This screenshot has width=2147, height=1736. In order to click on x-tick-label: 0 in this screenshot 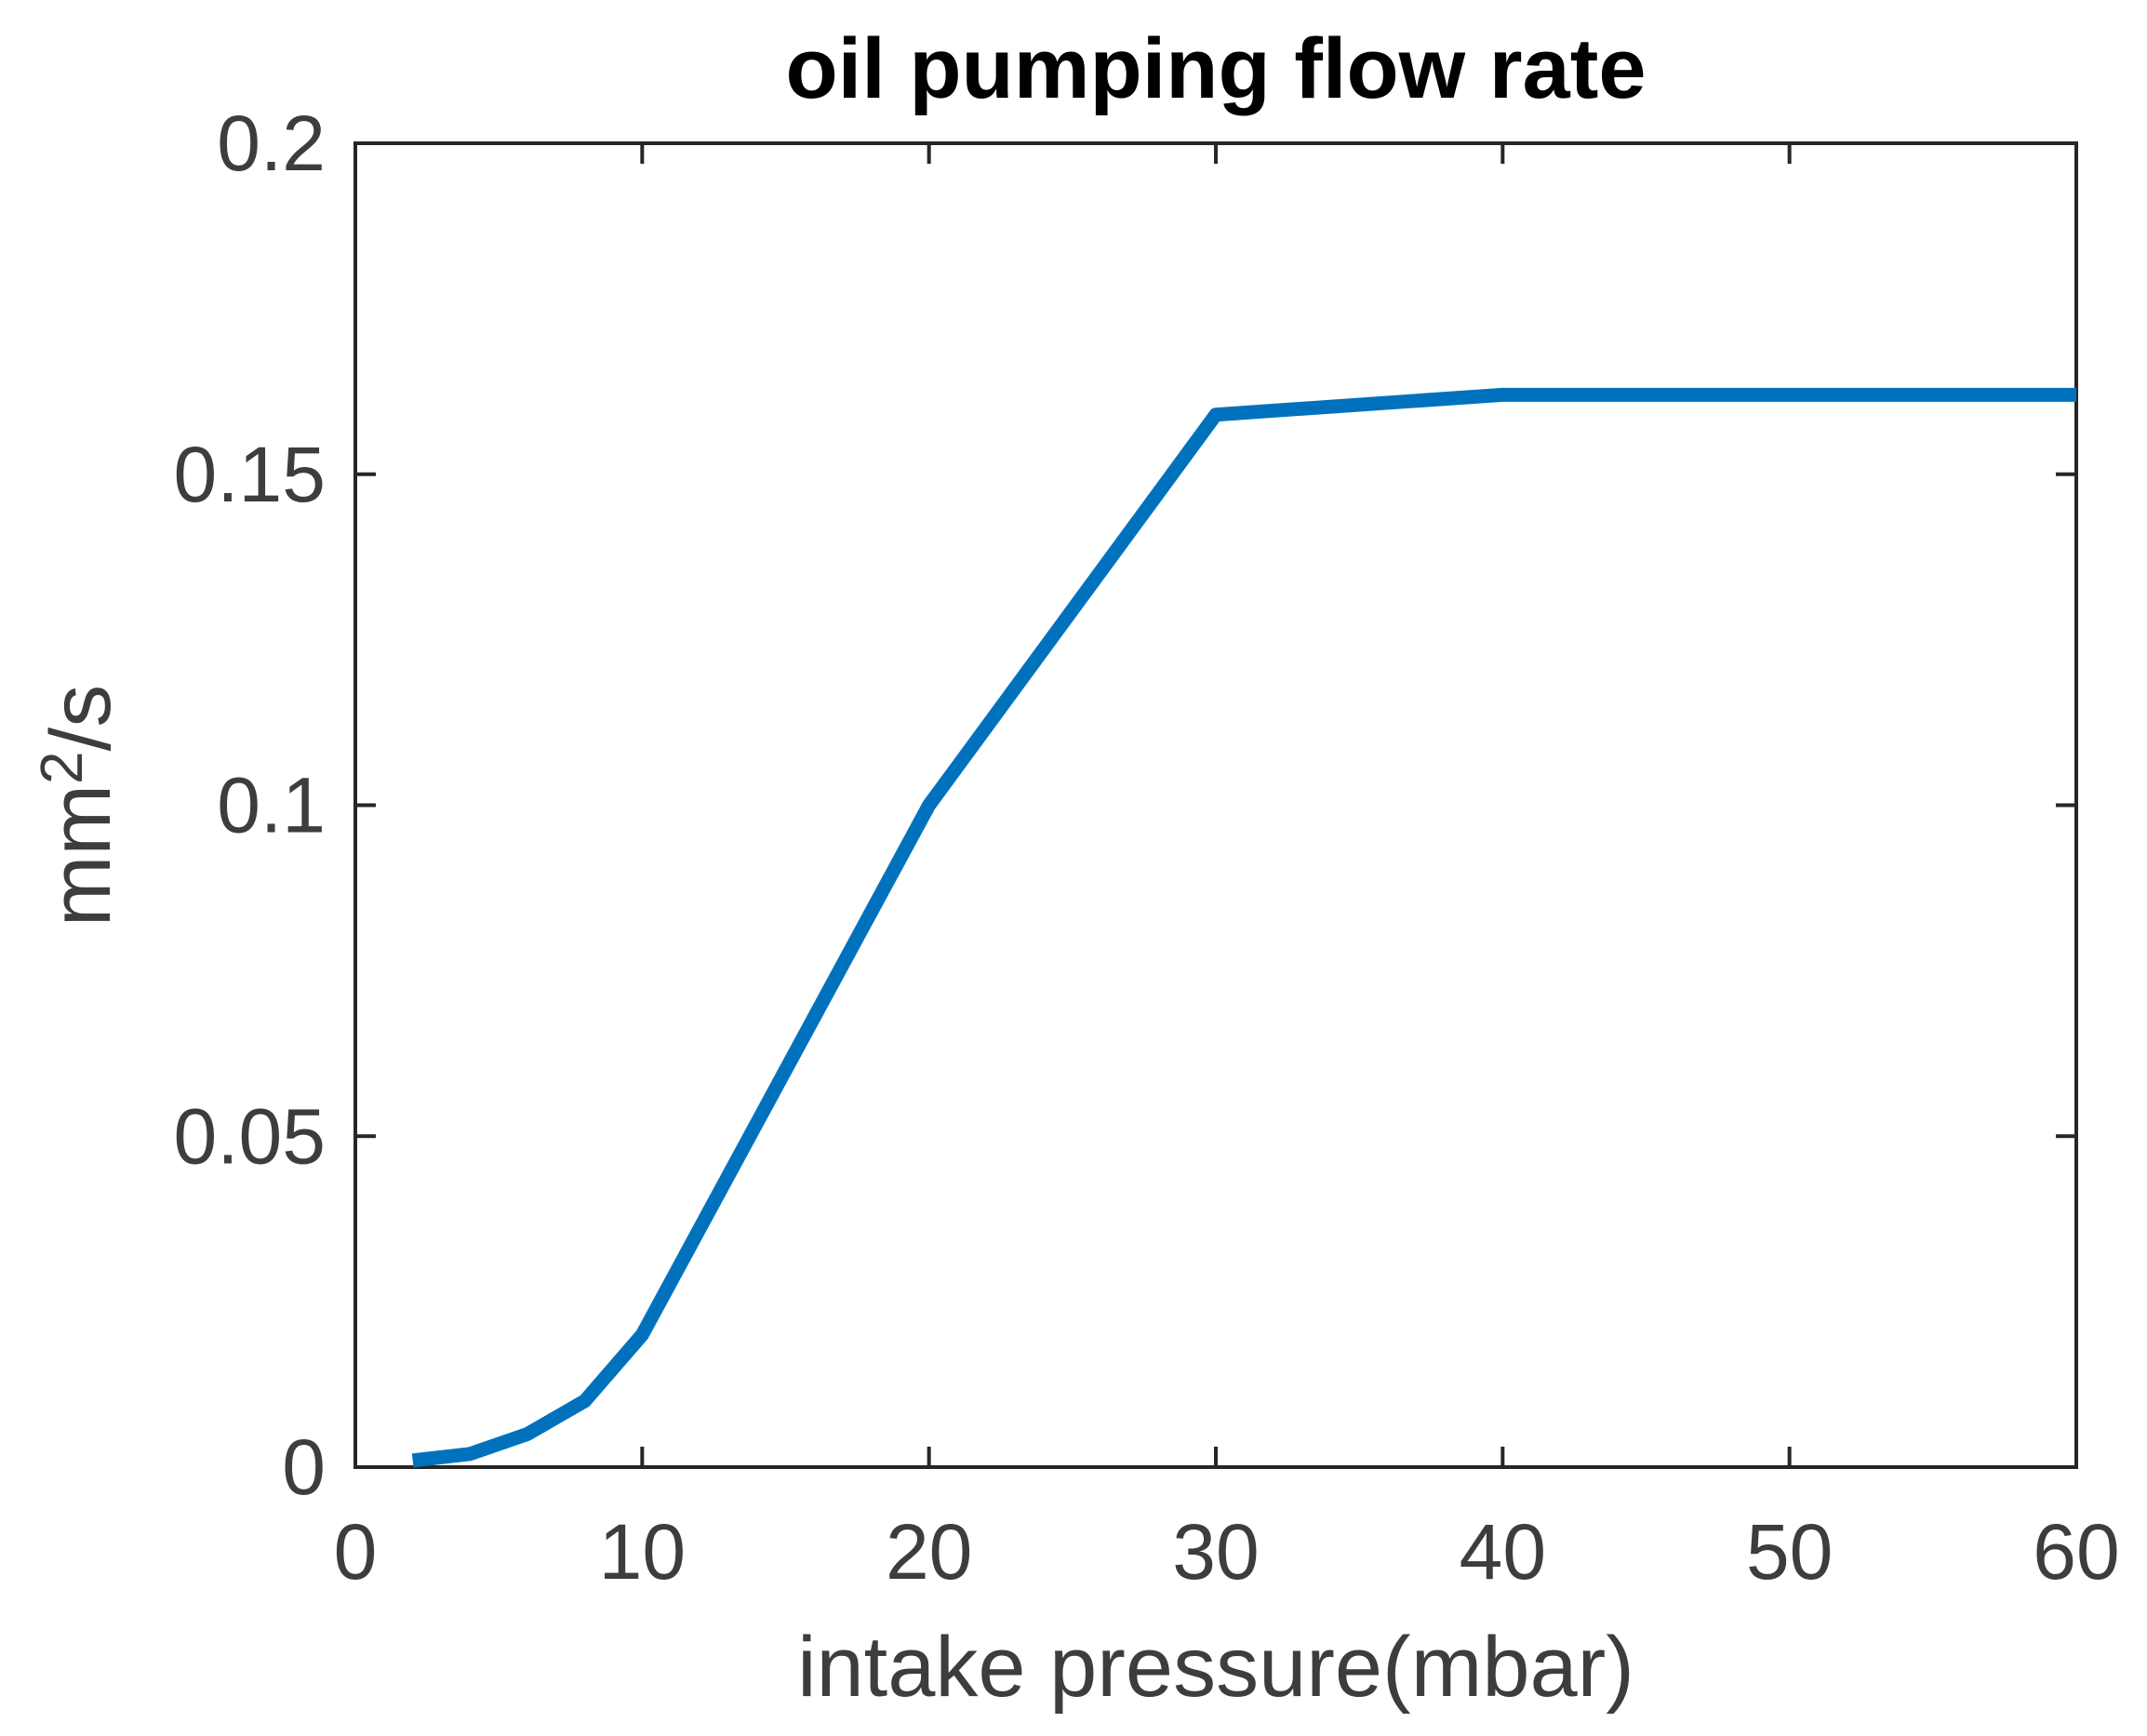, I will do `click(356, 1552)`.